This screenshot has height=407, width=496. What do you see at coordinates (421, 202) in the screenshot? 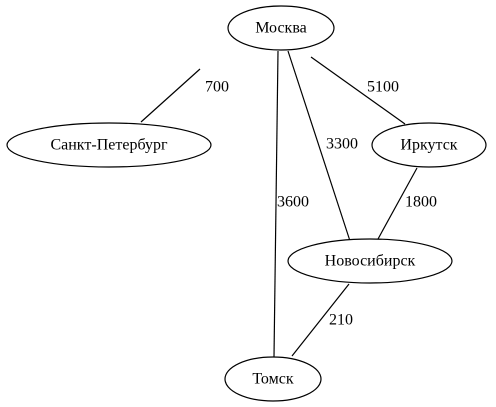
I see `edge-label-irkutsk-novosibirsk: 1800` at bounding box center [421, 202].